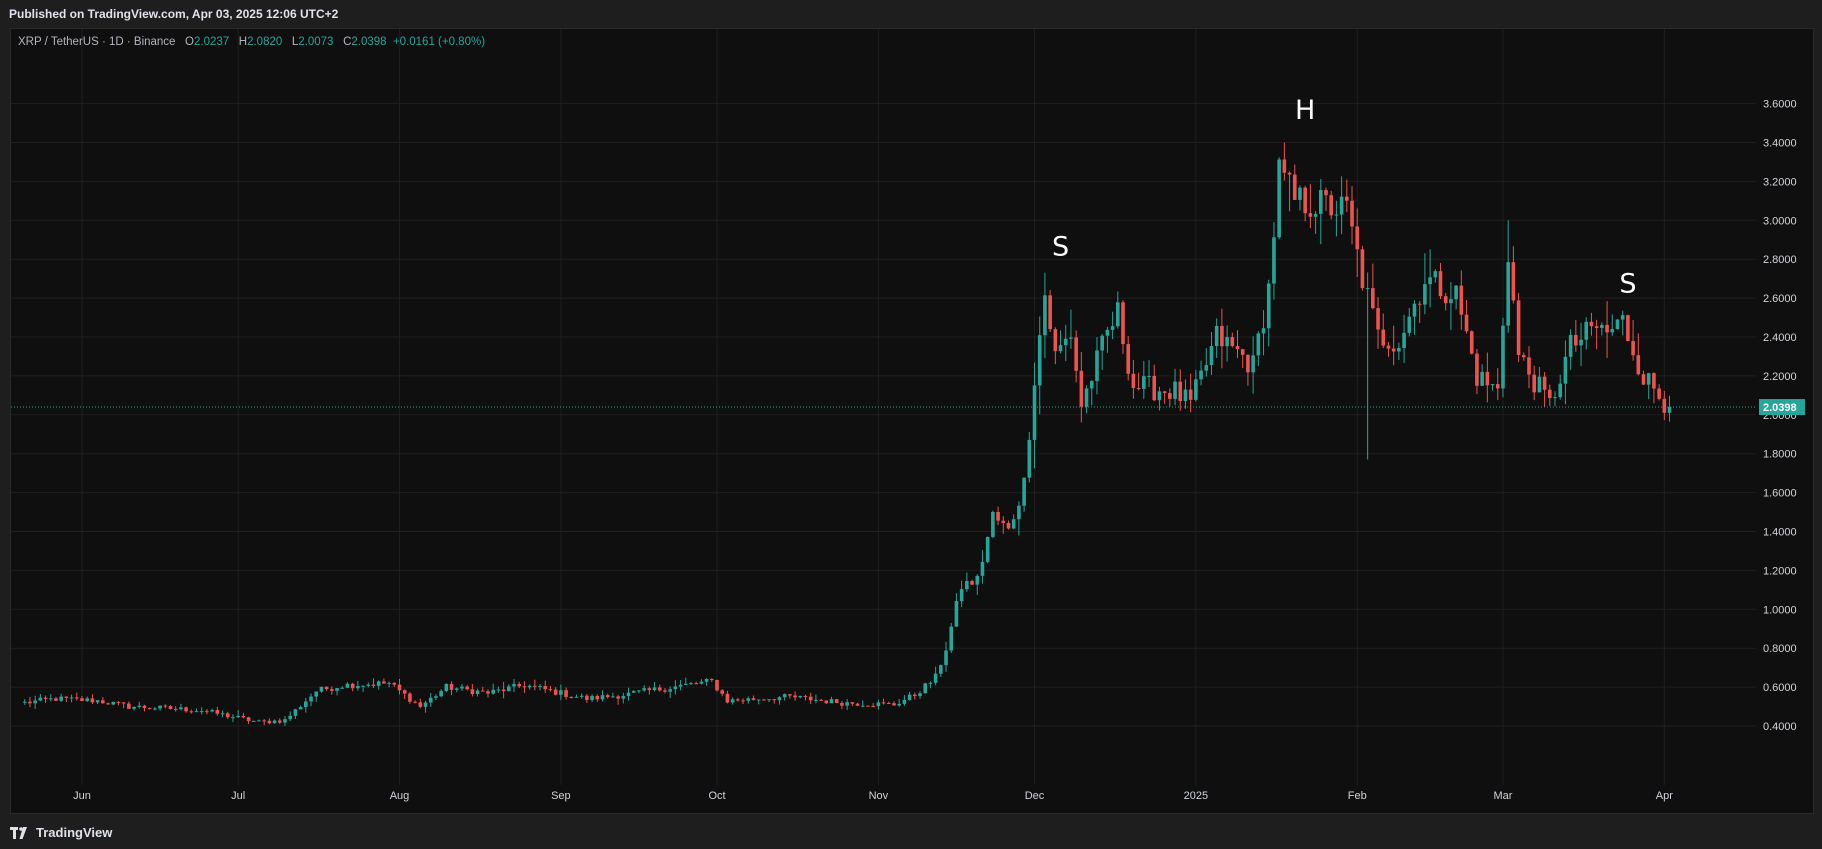  Describe the element at coordinates (1502, 796) in the screenshot. I see `x-tick-label: Mar` at that location.